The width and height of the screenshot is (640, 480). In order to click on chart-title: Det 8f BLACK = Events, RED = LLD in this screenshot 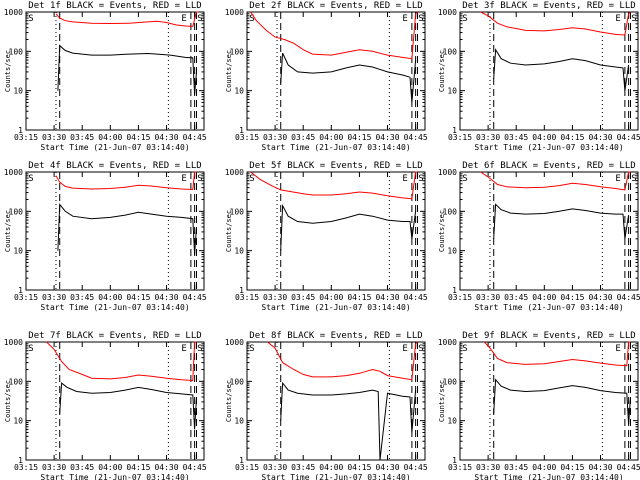, I will do `click(335, 336)`.